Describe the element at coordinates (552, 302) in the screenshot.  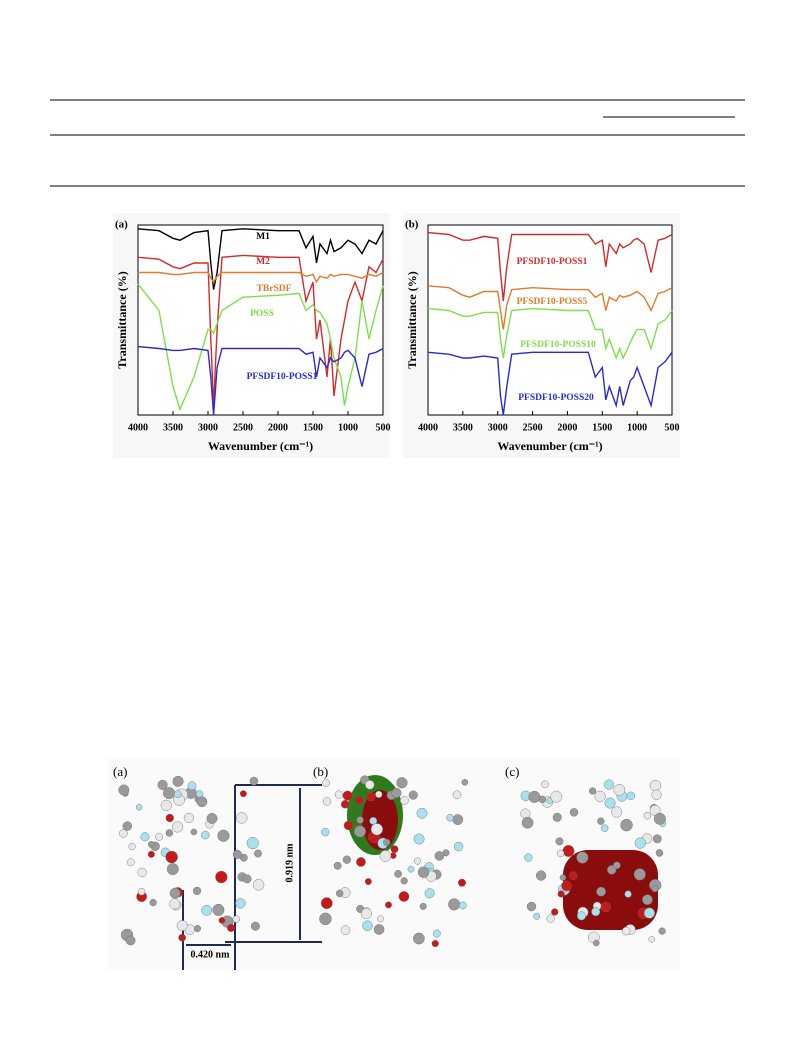
I see `series-label: PFSDF10-POSS5` at that location.